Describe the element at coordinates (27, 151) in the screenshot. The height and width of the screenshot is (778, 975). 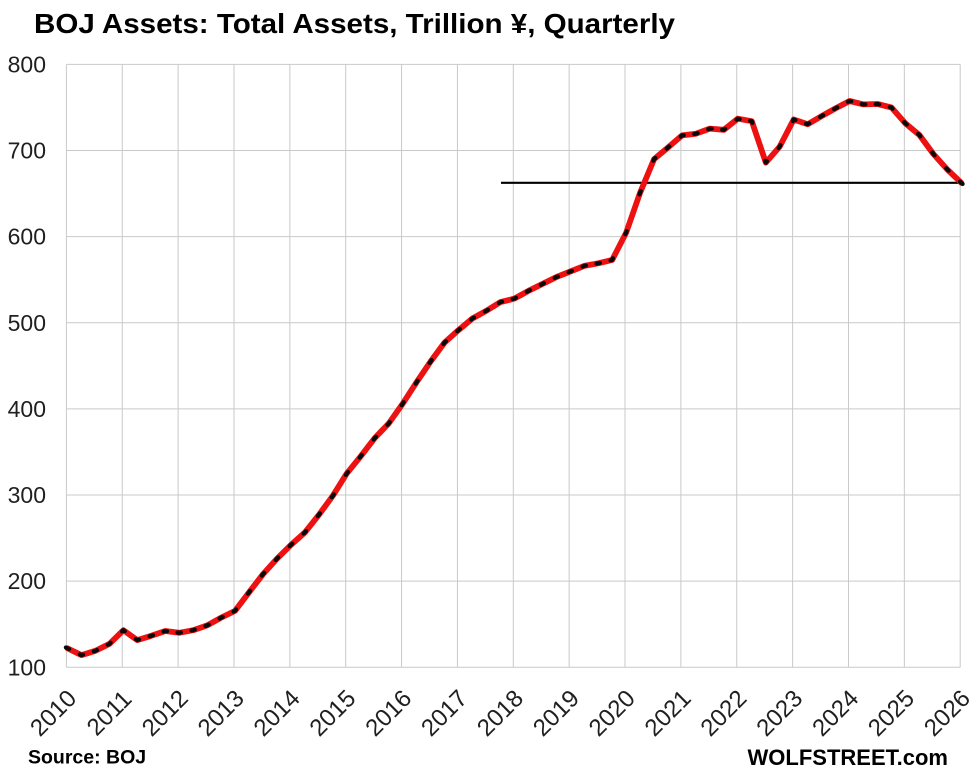
I see `svg-text: 700` at that location.